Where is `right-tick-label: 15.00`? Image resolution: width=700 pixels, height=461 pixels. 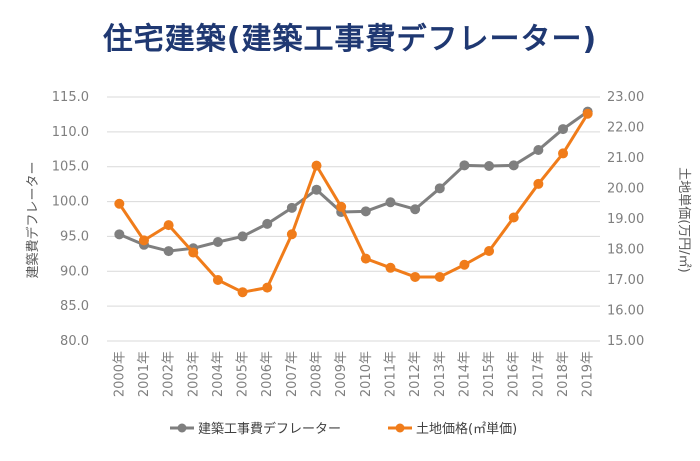
right-tick-label: 15.00 is located at coordinates (625, 341).